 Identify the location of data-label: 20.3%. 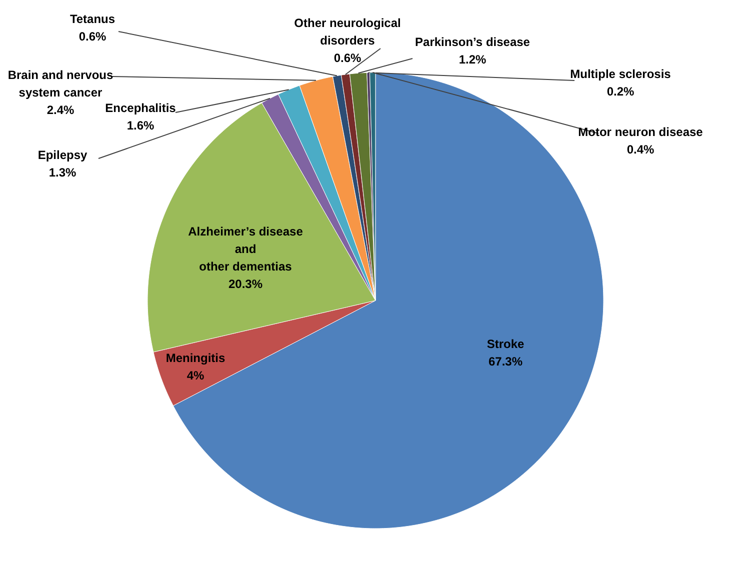
(245, 283).